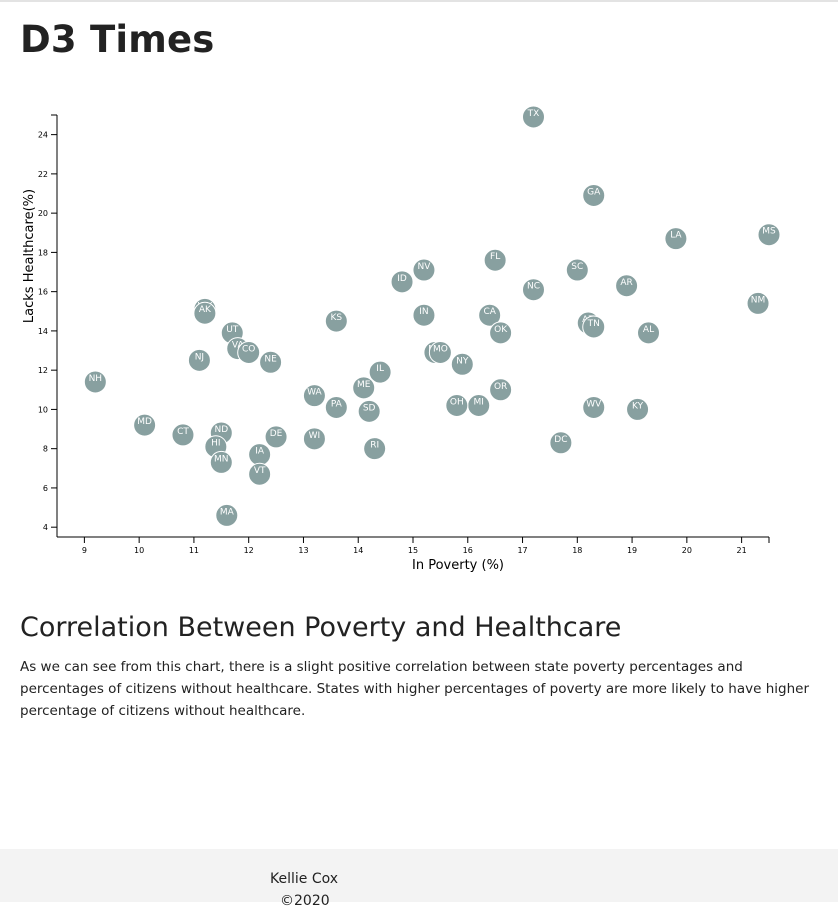 This screenshot has width=838, height=909. Describe the element at coordinates (364, 388) in the screenshot. I see `state-point-me` at that location.